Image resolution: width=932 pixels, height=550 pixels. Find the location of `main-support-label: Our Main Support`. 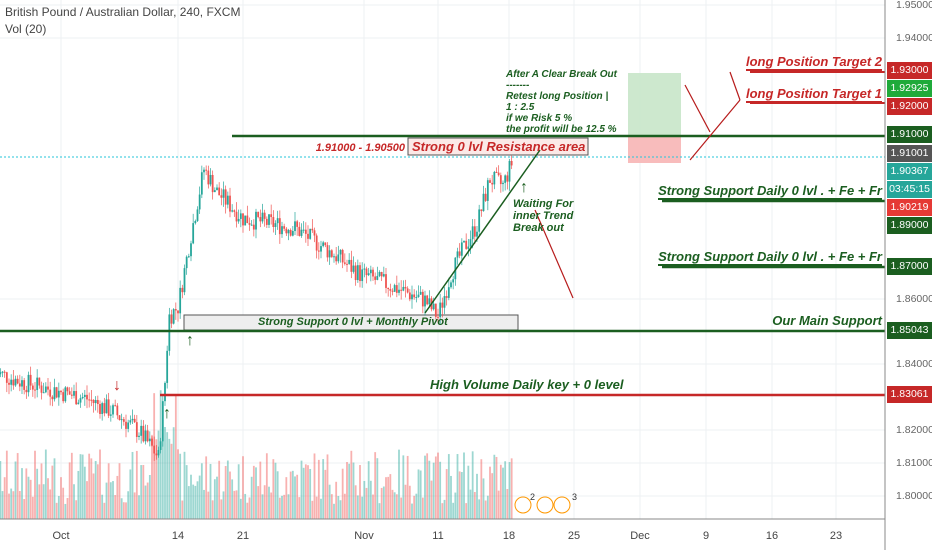

main-support-label: Our Main Support is located at coordinates (827, 320).